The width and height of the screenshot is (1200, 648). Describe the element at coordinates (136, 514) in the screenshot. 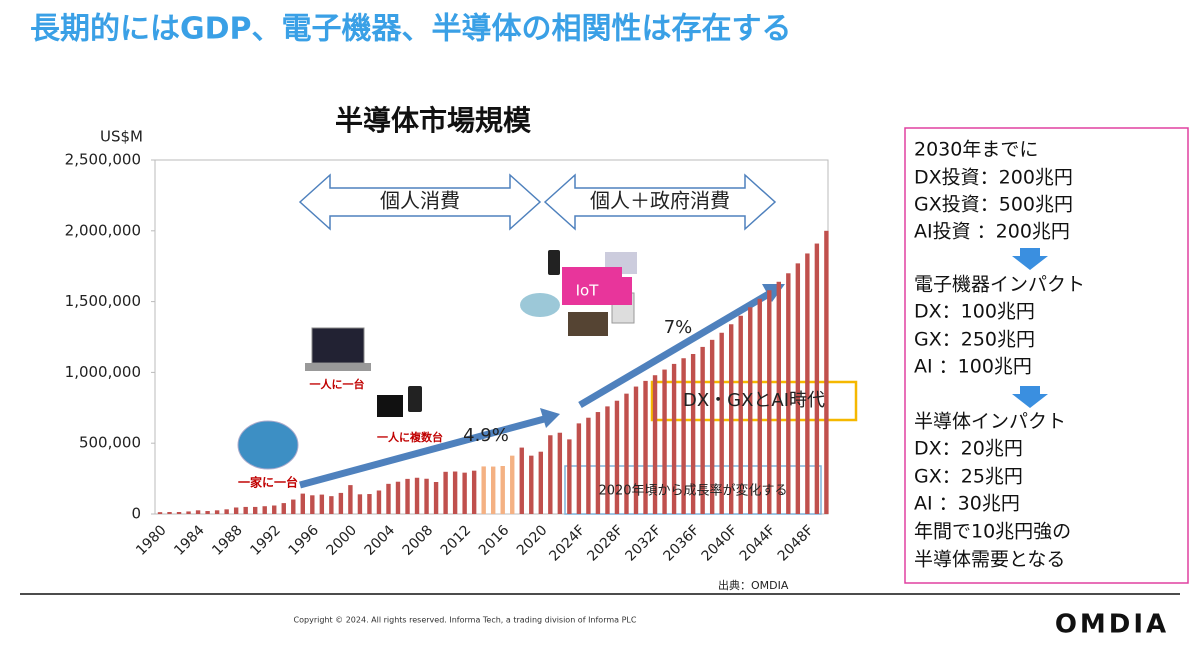

I see `y-tick-label: 0` at that location.